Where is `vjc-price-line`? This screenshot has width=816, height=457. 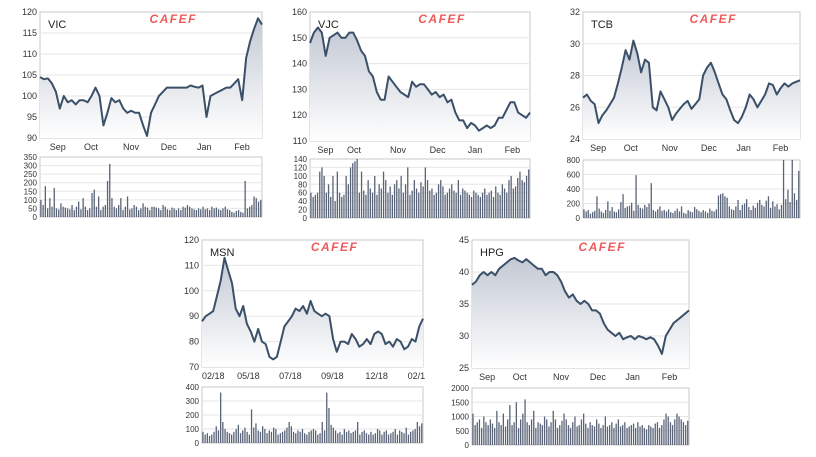 vjc-price-line is located at coordinates (420, 79).